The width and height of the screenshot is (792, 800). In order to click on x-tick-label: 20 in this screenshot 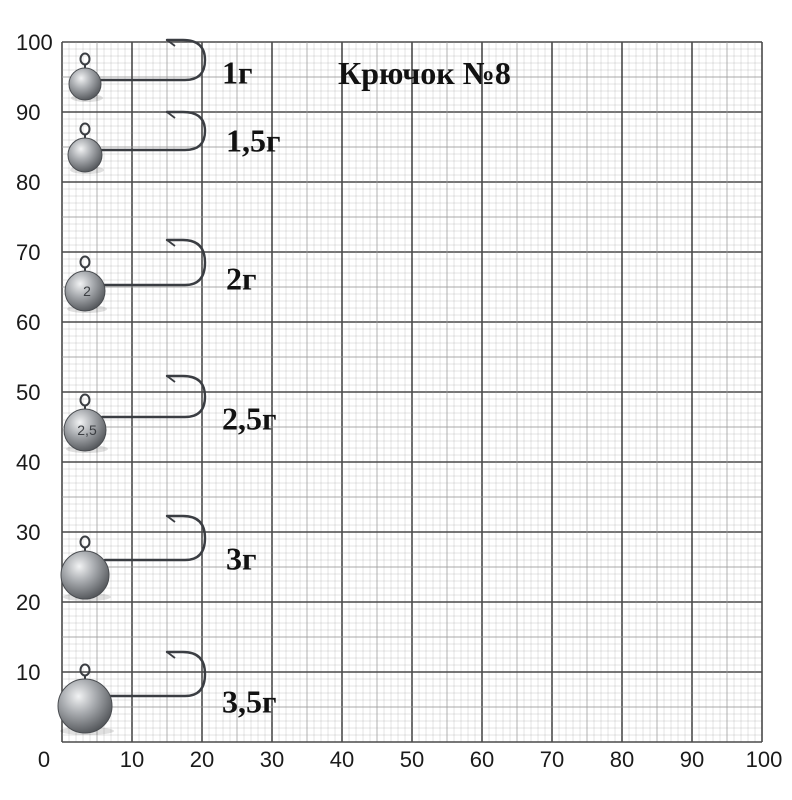, I will do `click(202, 759)`.